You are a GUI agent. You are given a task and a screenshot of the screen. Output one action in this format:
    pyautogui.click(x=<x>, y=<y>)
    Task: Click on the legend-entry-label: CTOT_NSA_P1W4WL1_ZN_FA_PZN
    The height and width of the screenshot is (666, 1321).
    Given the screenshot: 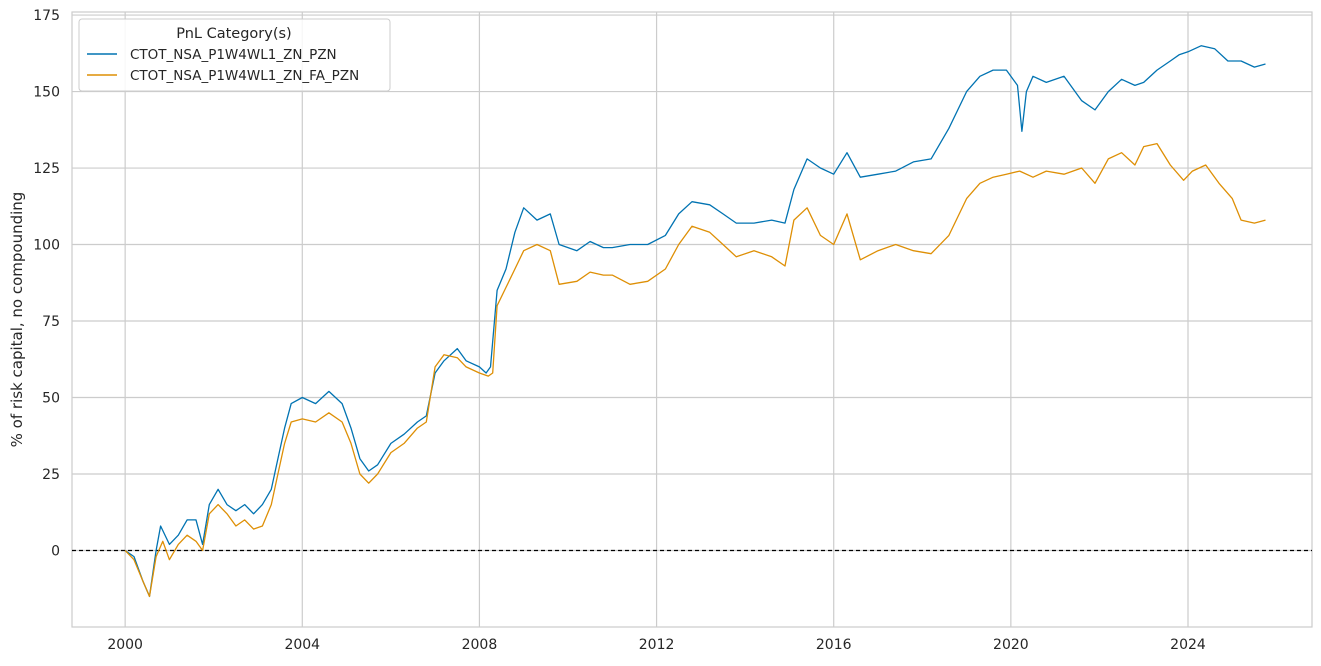 What is the action you would take?
    pyautogui.click(x=244, y=76)
    